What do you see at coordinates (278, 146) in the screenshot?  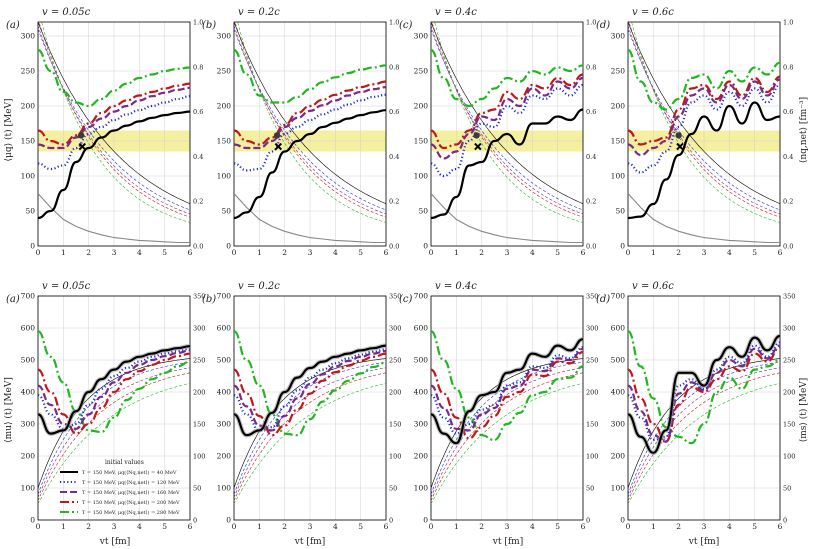 I see `marker-cross` at bounding box center [278, 146].